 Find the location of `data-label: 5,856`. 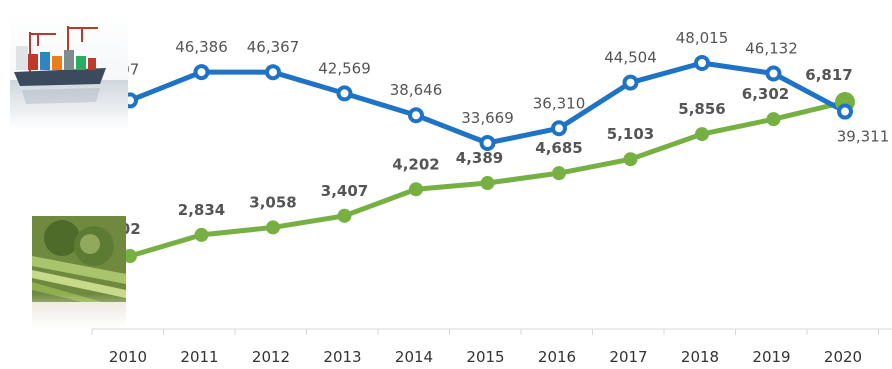

data-label: 5,856 is located at coordinates (701, 109).